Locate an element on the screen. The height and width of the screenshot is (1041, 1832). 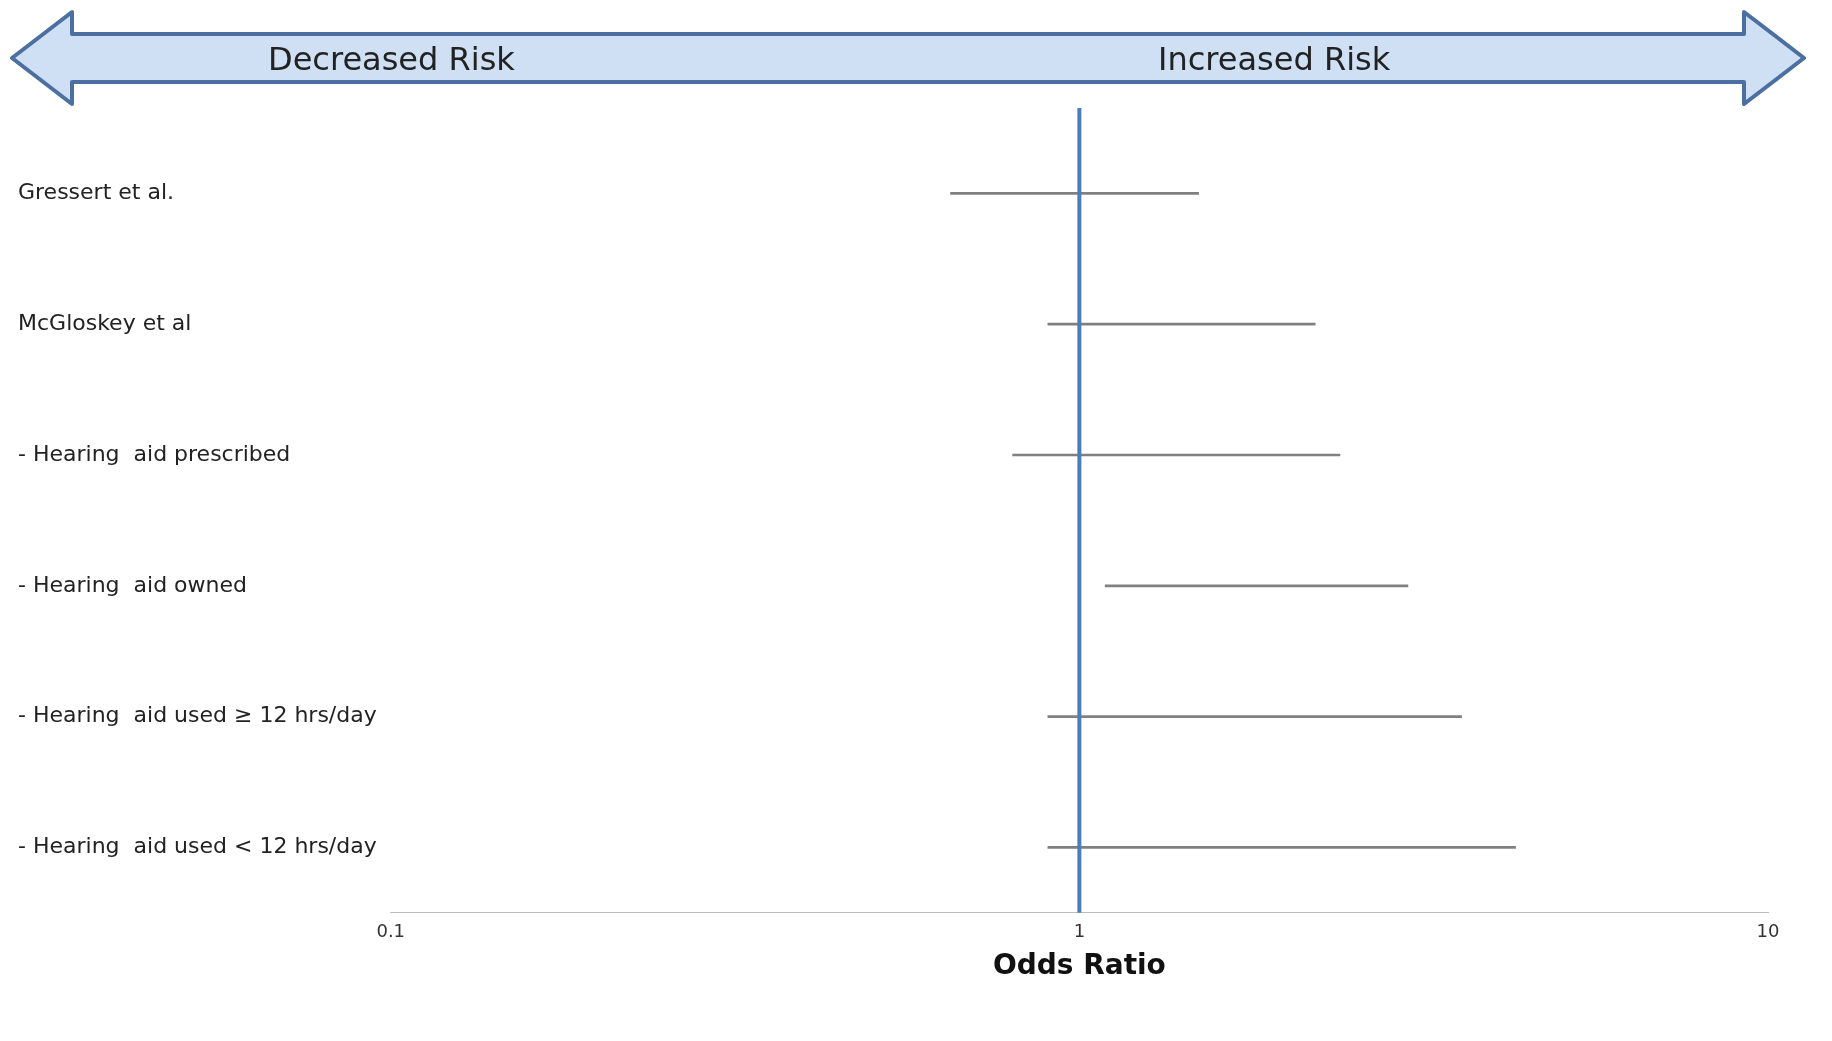
y-tick-label: - Hearing aid used ≥ 12 hrs/day is located at coordinates (197, 715).